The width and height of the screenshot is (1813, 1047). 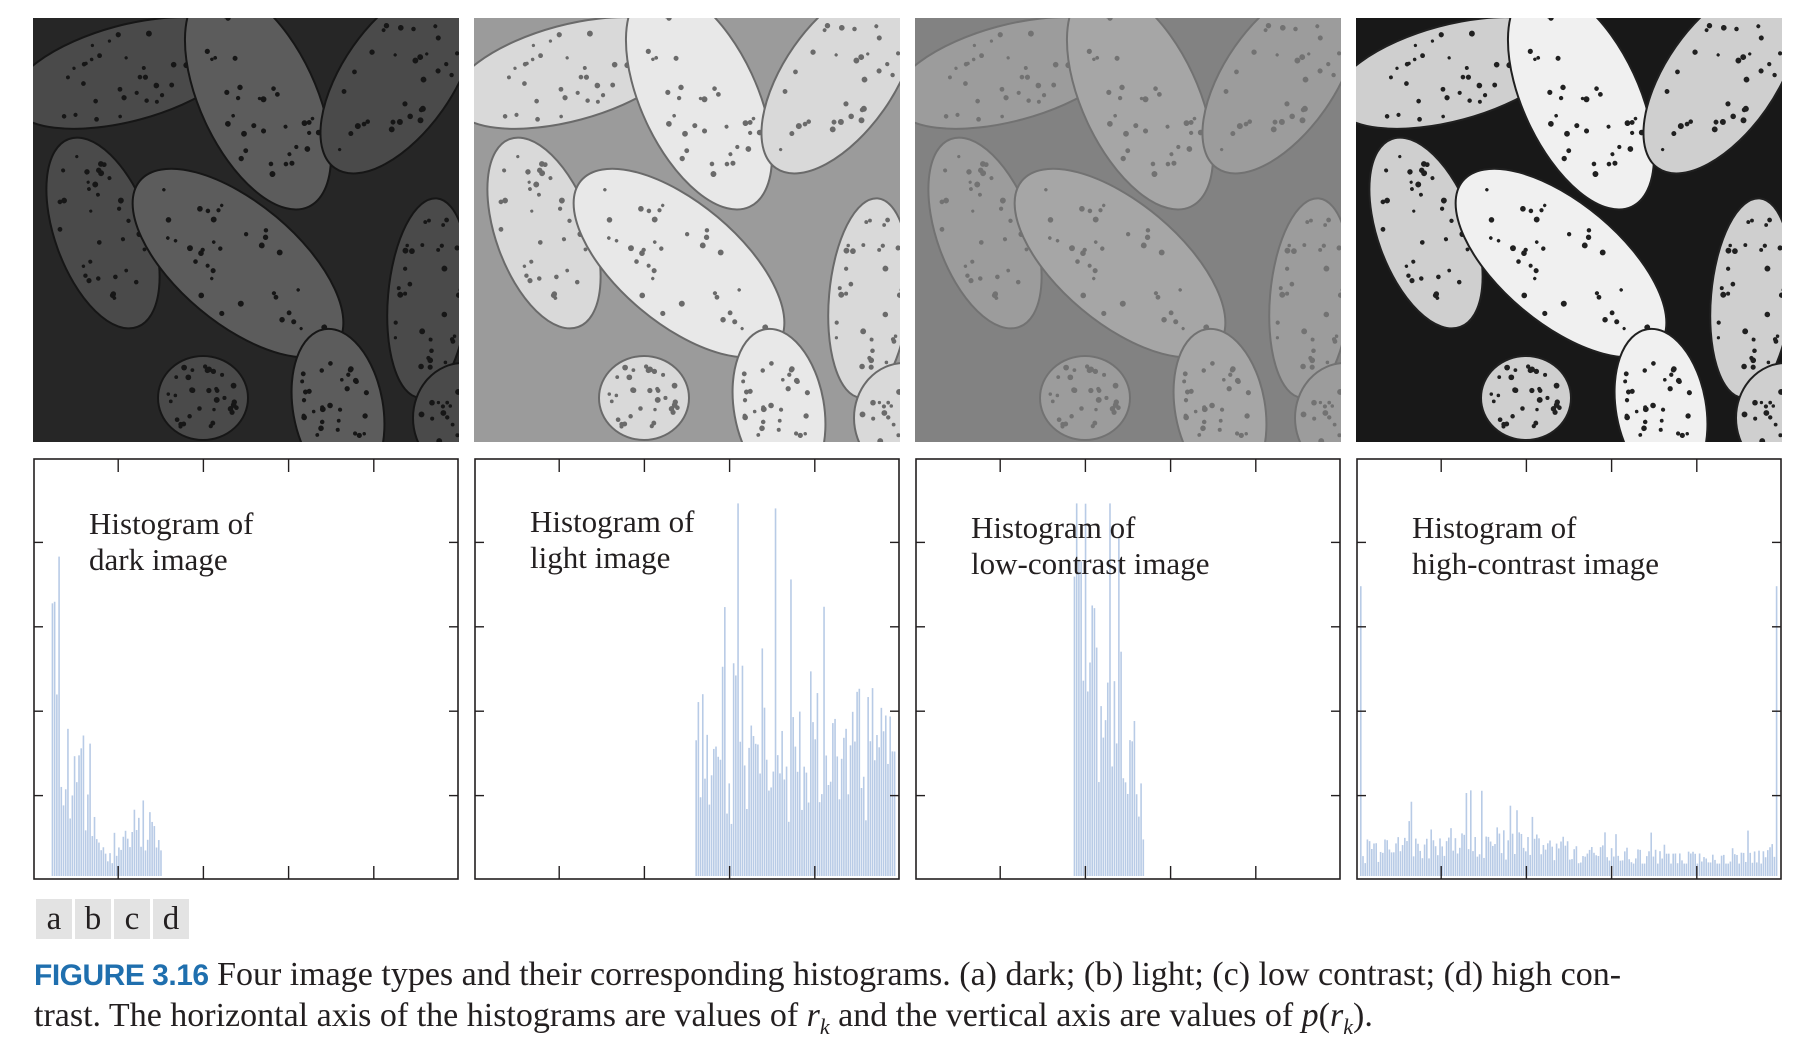 What do you see at coordinates (435, 402) in the screenshot?
I see `pollen-grain` at bounding box center [435, 402].